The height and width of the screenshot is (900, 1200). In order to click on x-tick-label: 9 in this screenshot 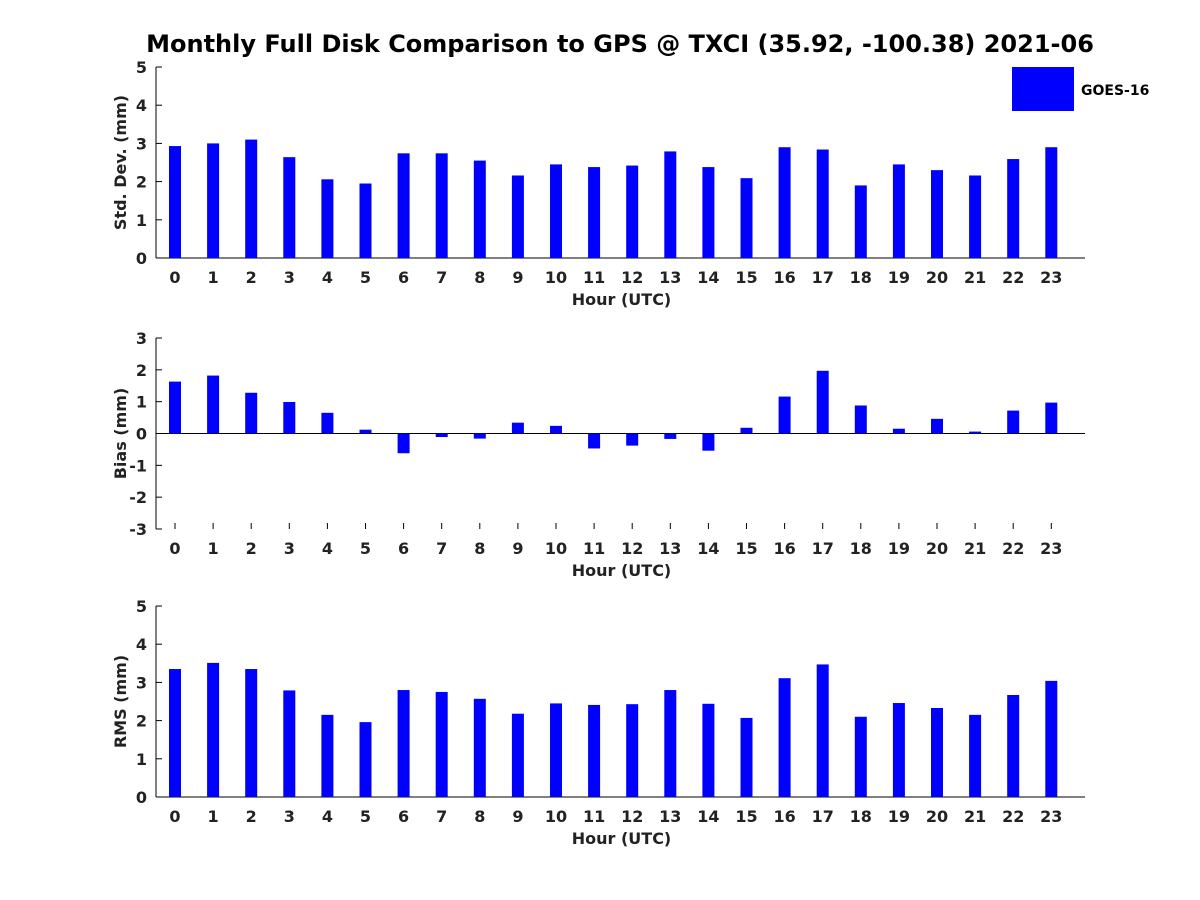, I will do `click(517, 816)`.